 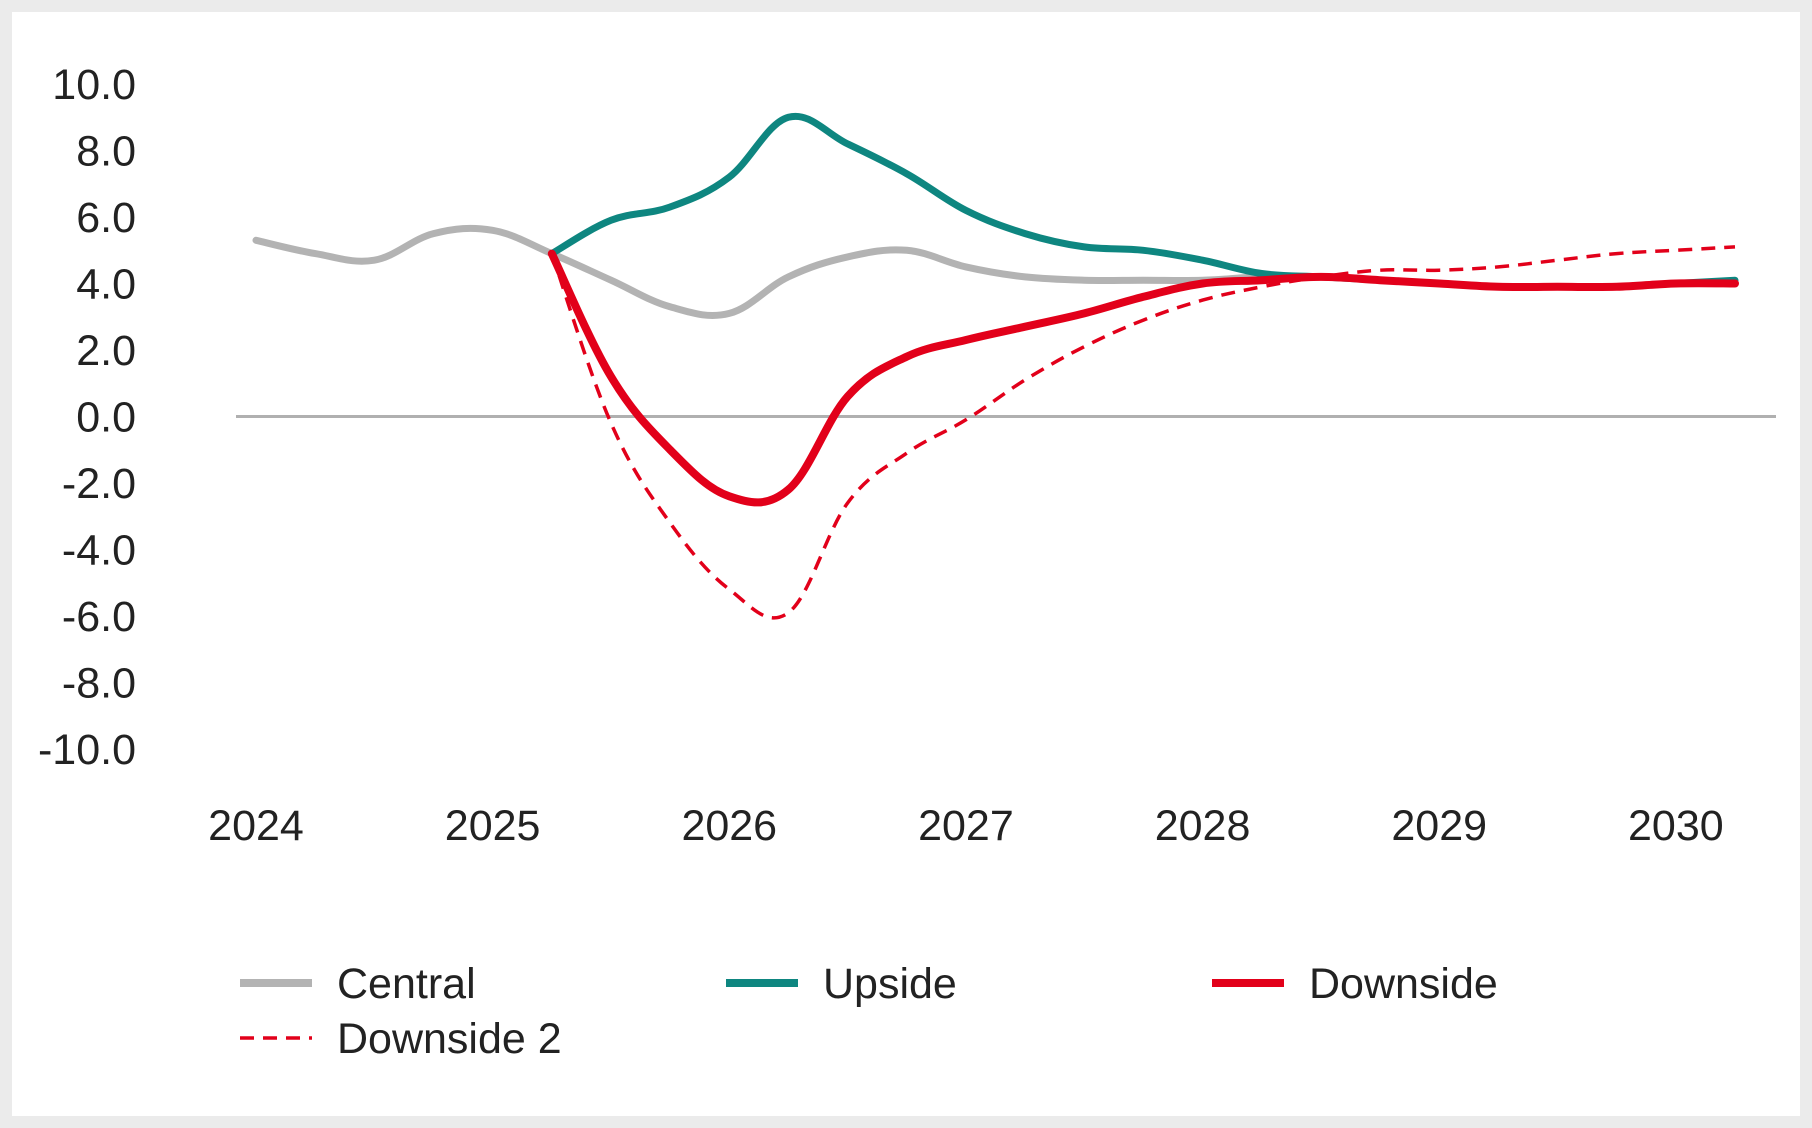 What do you see at coordinates (99, 551) in the screenshot?
I see `y-tick-label: -4.0` at bounding box center [99, 551].